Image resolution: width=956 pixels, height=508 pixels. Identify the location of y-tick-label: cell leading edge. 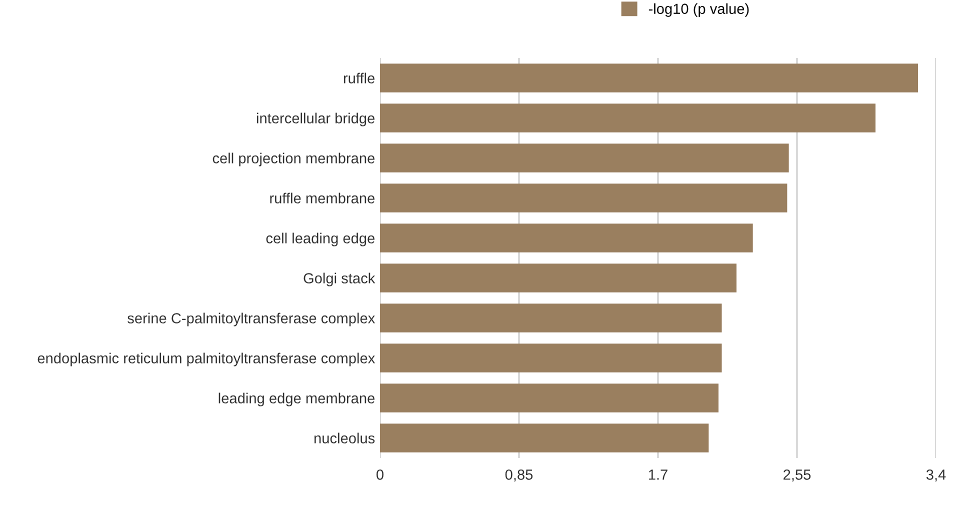
(320, 239).